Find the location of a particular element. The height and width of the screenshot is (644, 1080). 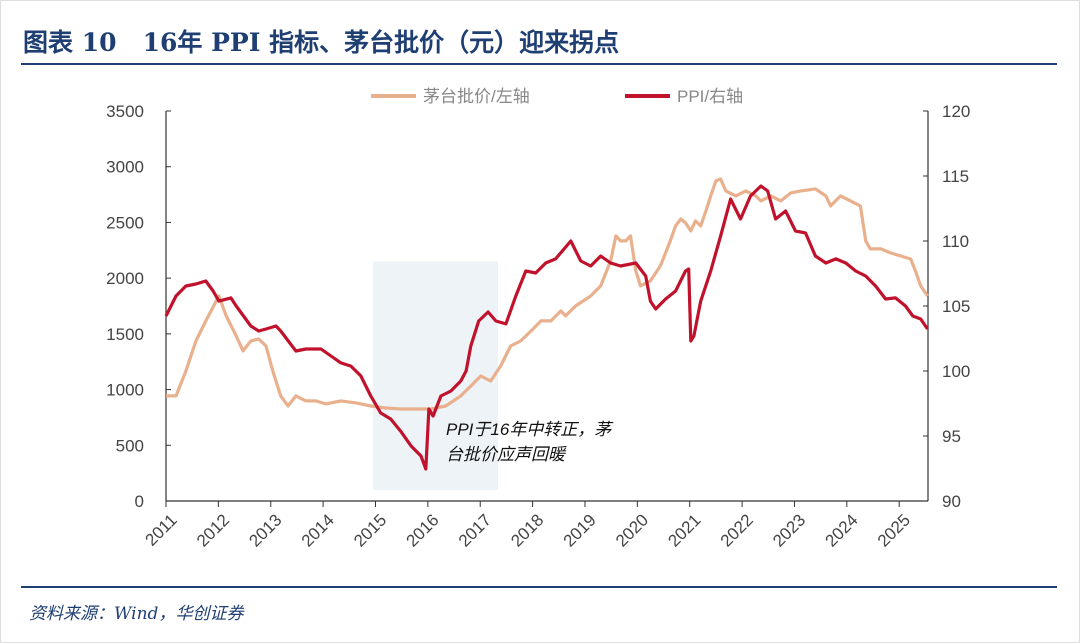

annotation-text: PPI于16年中转正，茅 is located at coordinates (530, 429).